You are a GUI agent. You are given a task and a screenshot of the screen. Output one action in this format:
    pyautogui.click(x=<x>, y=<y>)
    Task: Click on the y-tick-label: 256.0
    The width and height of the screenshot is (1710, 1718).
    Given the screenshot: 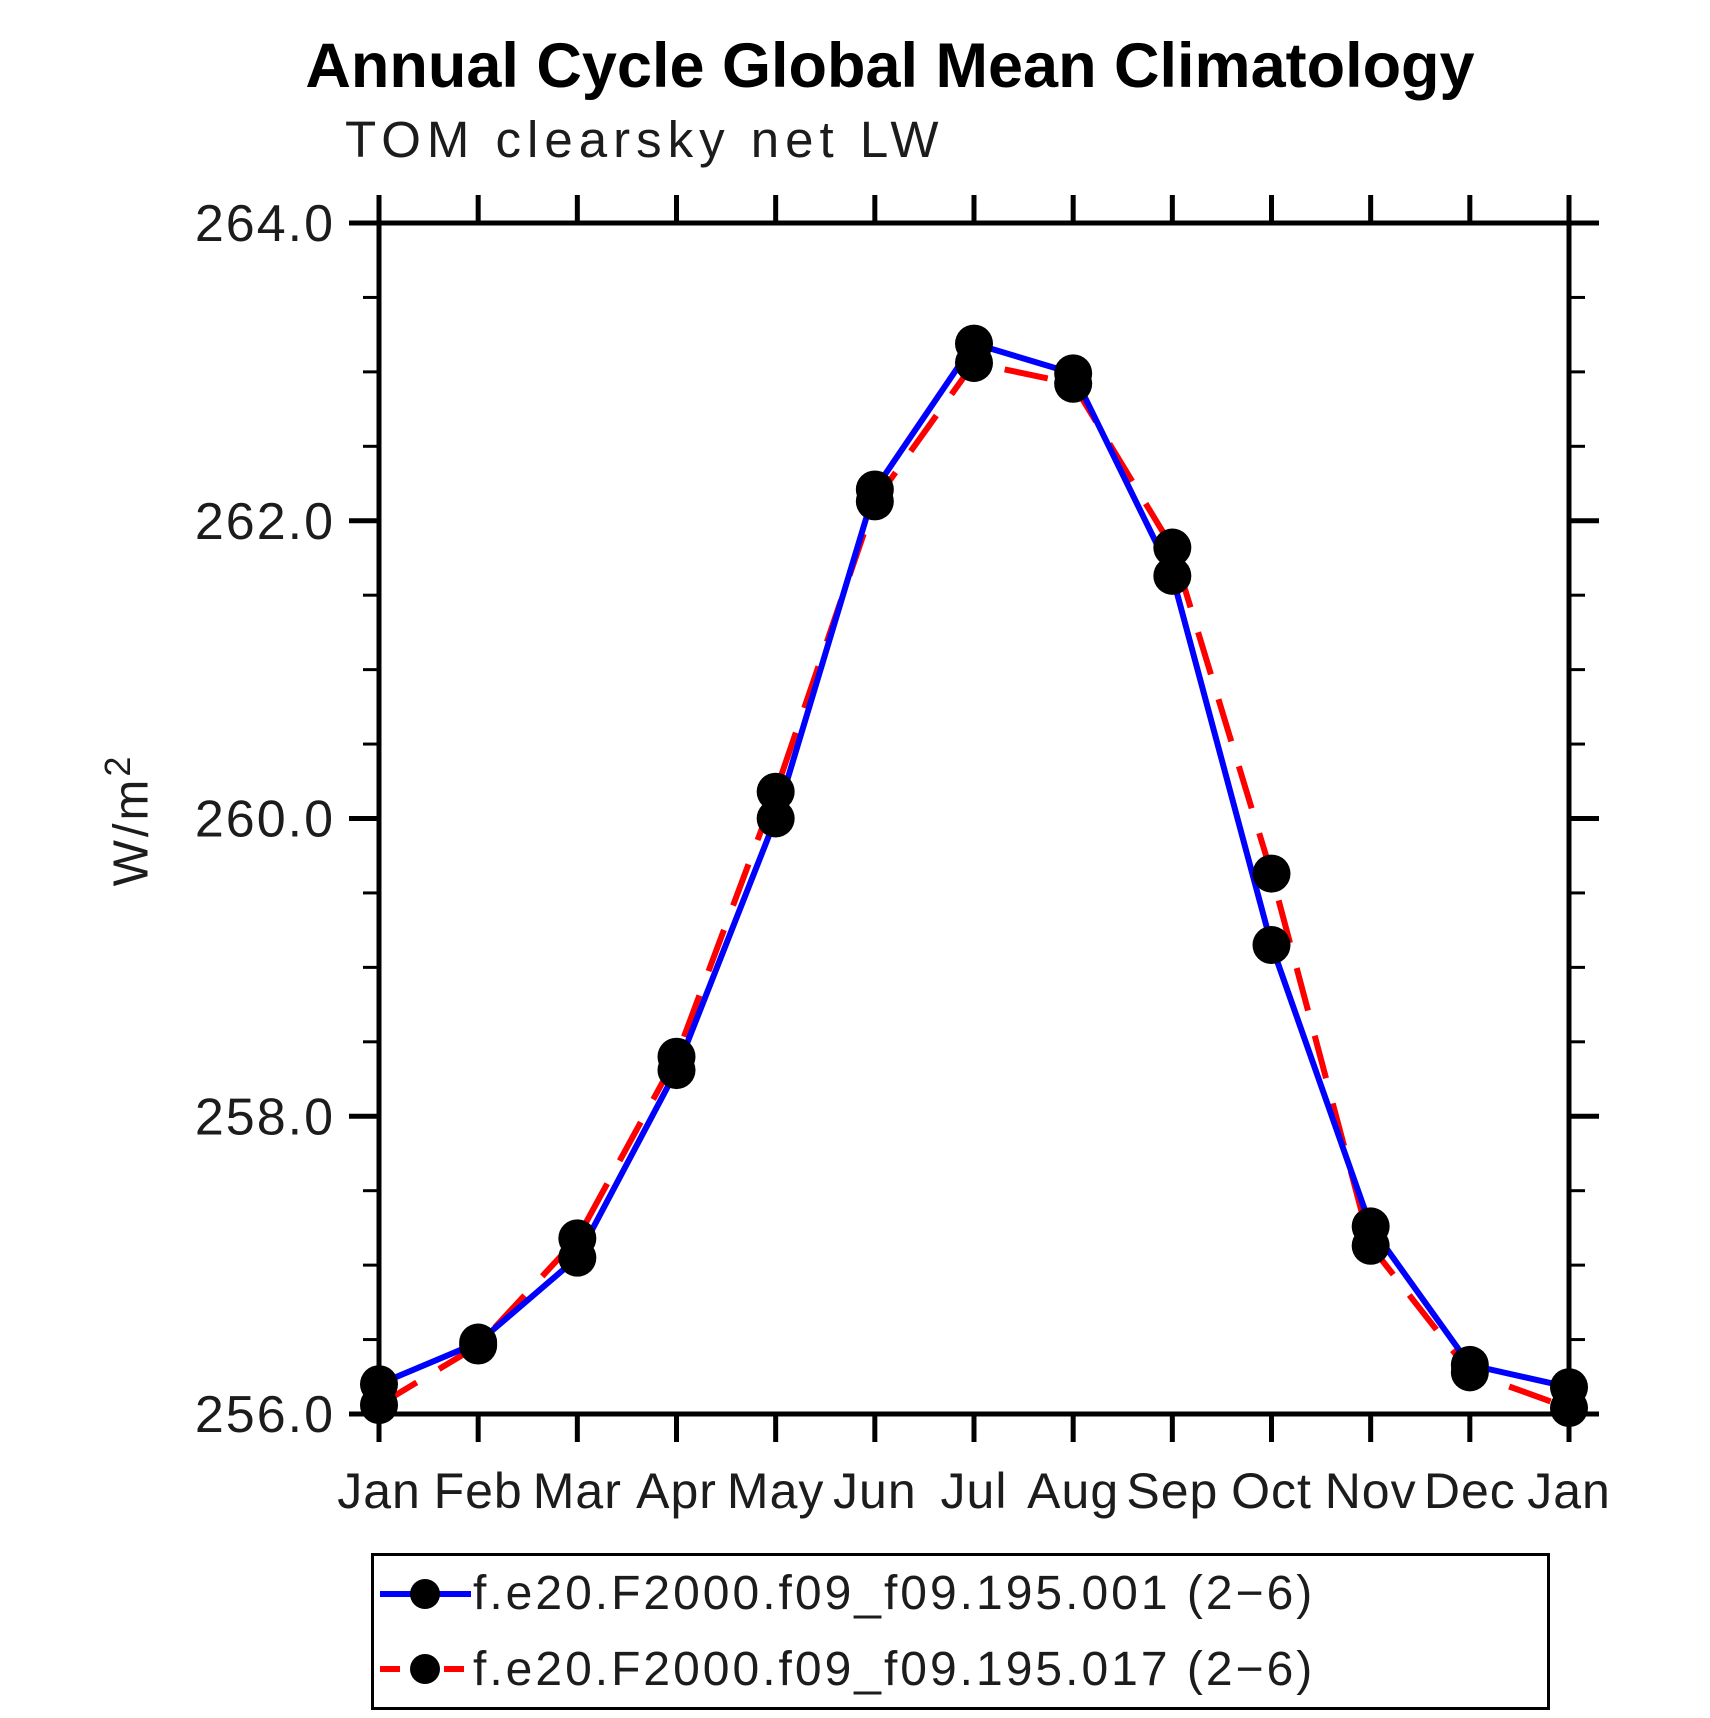 What is the action you would take?
    pyautogui.click(x=265, y=1415)
    